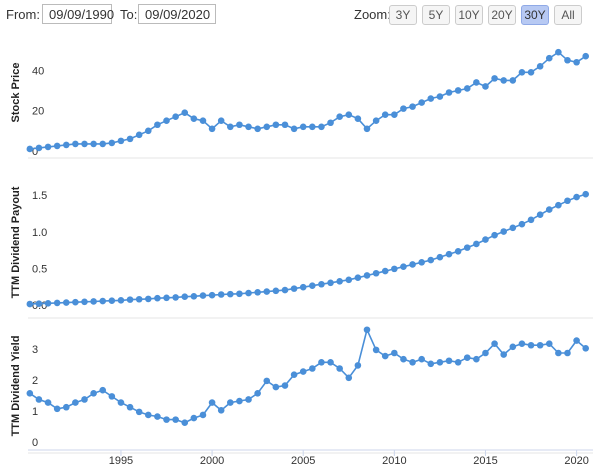  Describe the element at coordinates (394, 461) in the screenshot. I see `x-tick-label: 2010` at that location.